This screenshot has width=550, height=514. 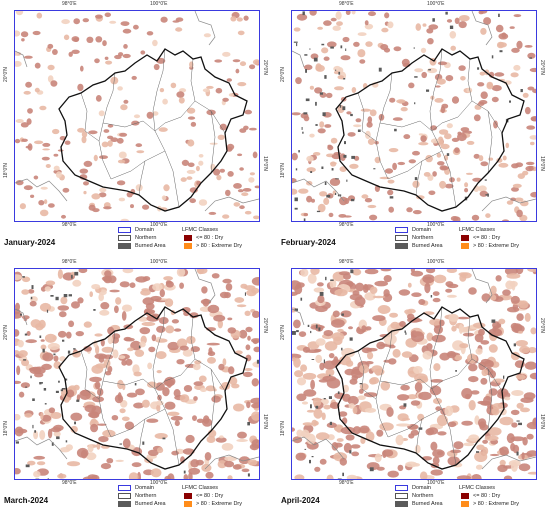 I want to click on domain-swatch, so click(x=401, y=488).